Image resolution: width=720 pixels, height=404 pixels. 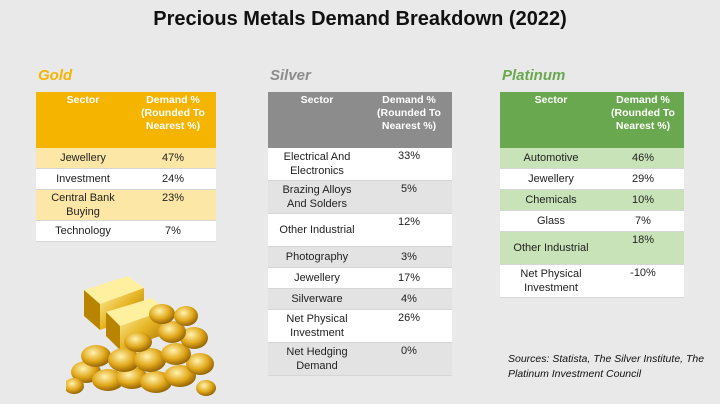 I want to click on gold-demand-cell: 24%, so click(x=173, y=179).